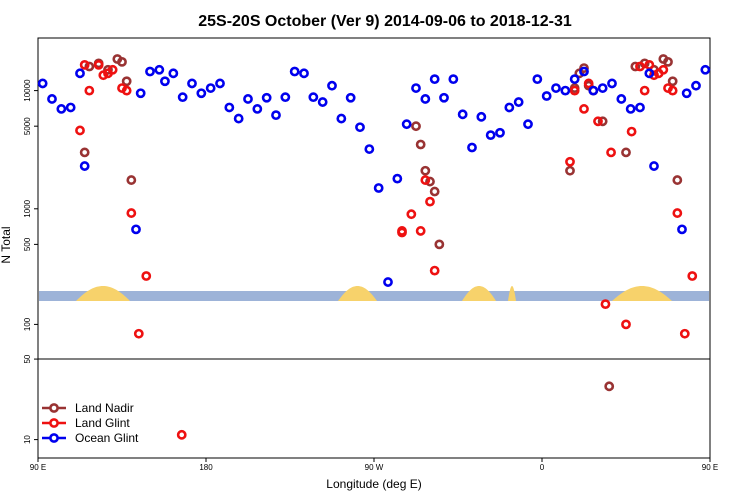 This screenshot has width=750, height=500. Describe the element at coordinates (373, 484) in the screenshot. I see `x-axis-label: Longitude (deg E)` at that location.